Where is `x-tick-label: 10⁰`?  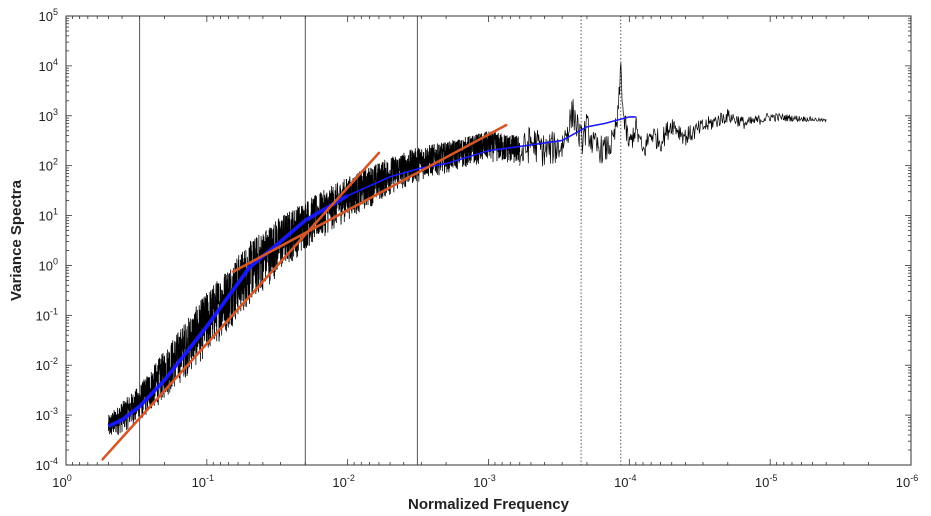
x-tick-label: 10⁰ is located at coordinates (61, 481).